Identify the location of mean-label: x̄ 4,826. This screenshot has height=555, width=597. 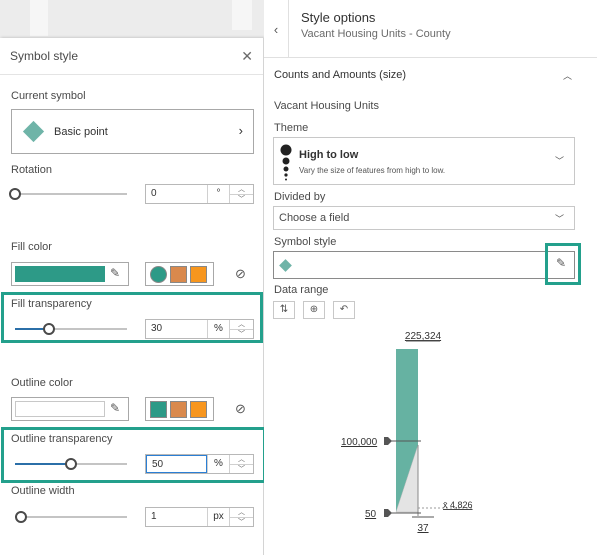
(458, 505).